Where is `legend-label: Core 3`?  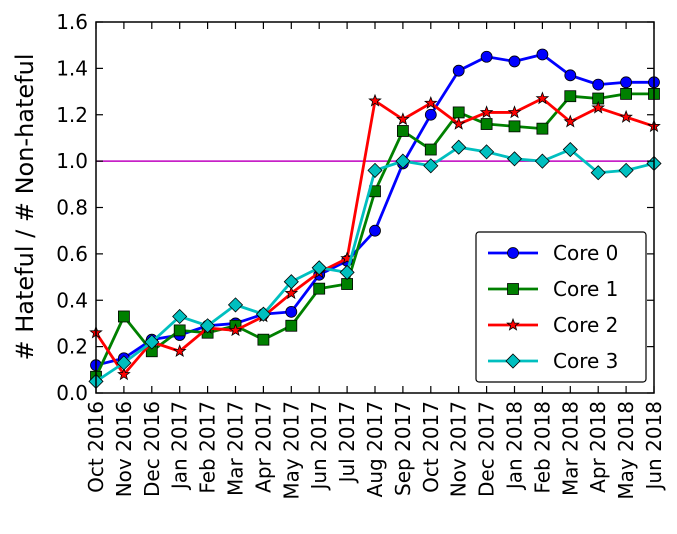
legend-label: Core 3 is located at coordinates (585, 361).